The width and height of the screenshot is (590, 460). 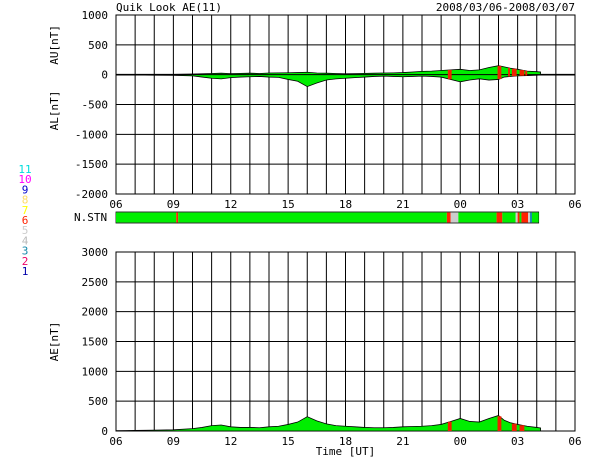 I want to click on station-count-legend-item: 6, so click(x=25, y=220).